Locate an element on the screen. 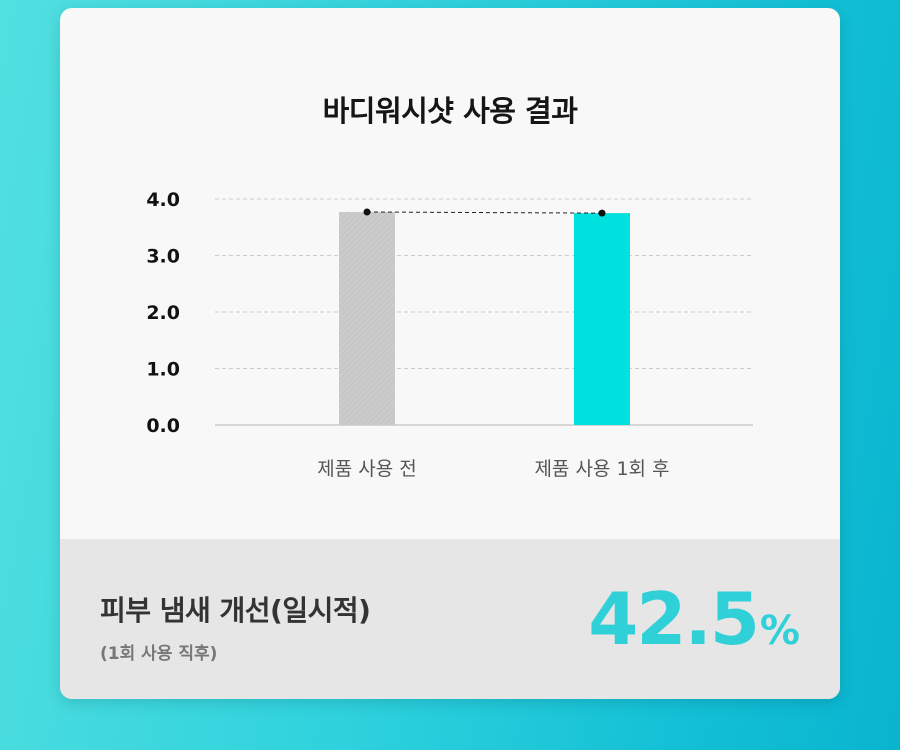  result-number: 42.5 is located at coordinates (674, 619).